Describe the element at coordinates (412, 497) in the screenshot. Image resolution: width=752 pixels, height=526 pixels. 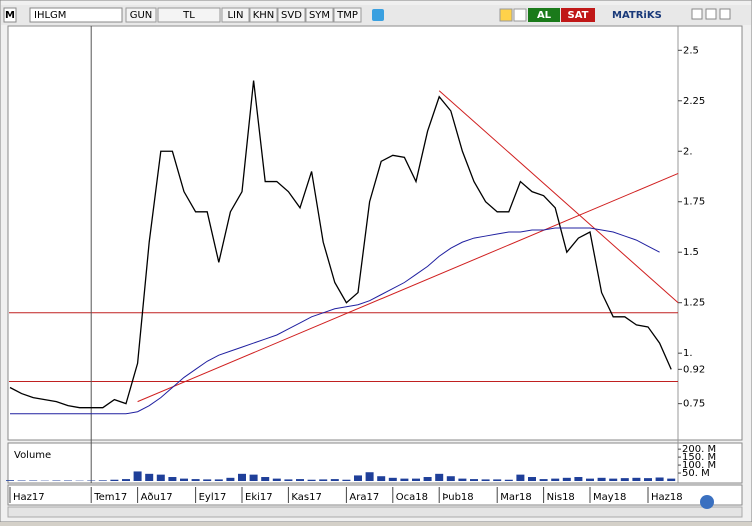
I see `x-tick-label: Oca18` at that location.